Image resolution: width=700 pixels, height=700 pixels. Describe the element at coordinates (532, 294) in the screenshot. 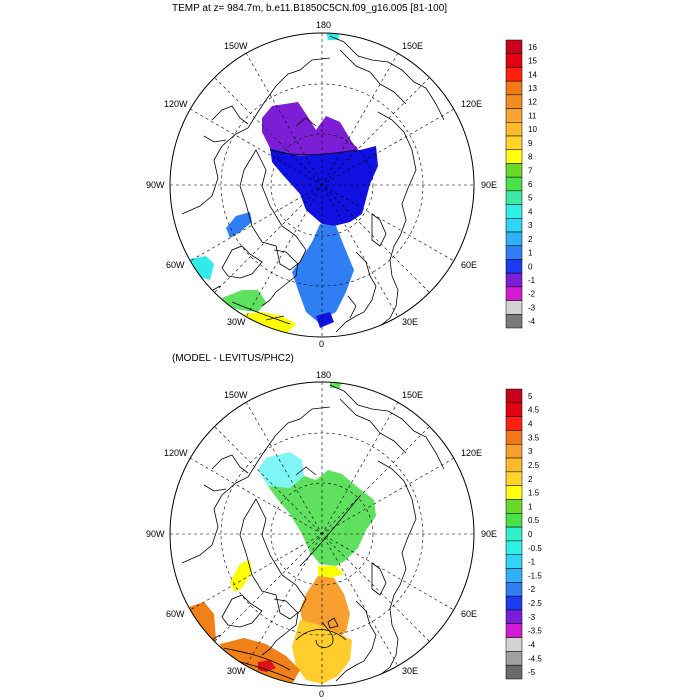

I see `top-colorbar-label: -2` at that location.